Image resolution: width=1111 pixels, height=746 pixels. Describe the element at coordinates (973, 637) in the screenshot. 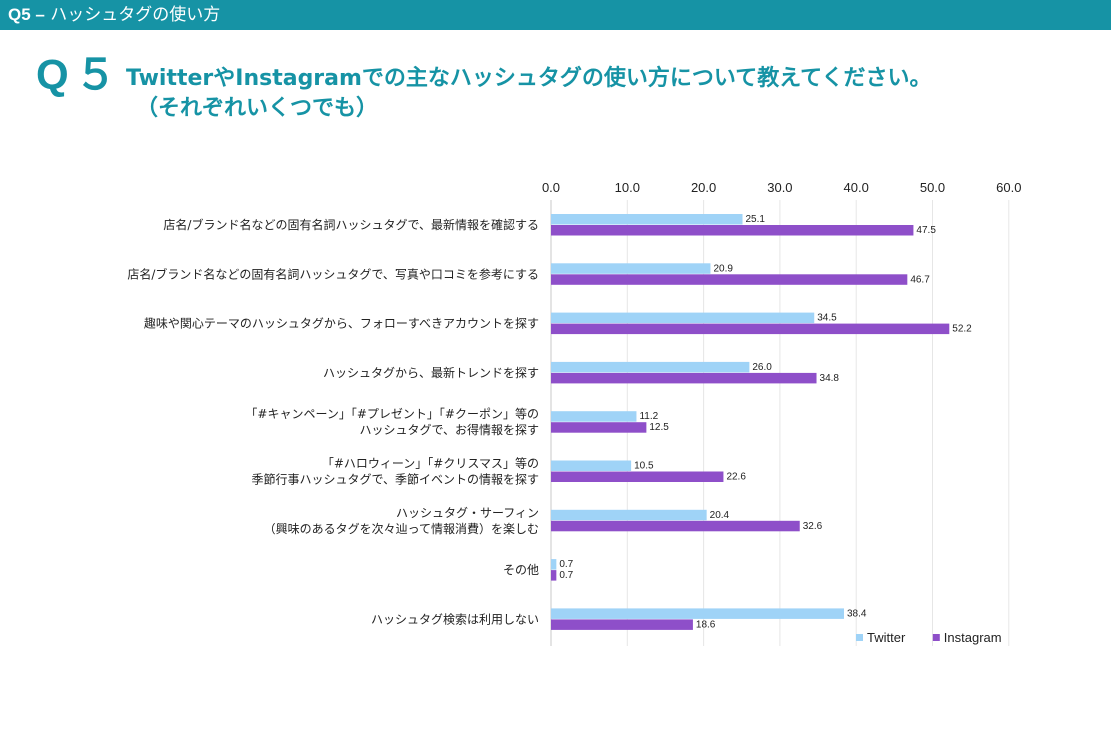

I see `legend-label-instagram: Instagram` at that location.